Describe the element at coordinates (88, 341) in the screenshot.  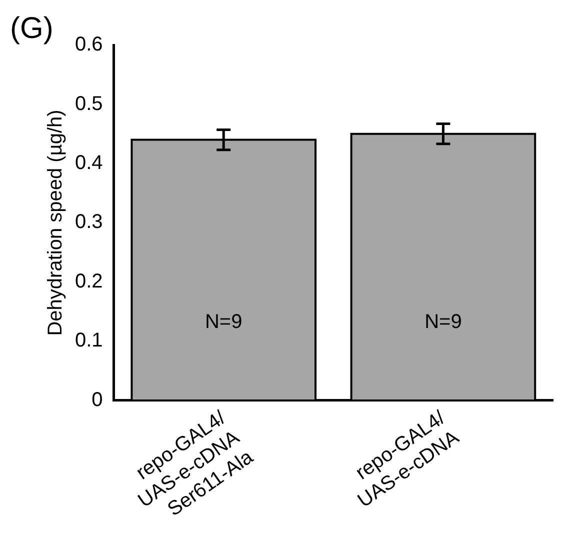
I see `y-tick-label: 0.1` at that location.